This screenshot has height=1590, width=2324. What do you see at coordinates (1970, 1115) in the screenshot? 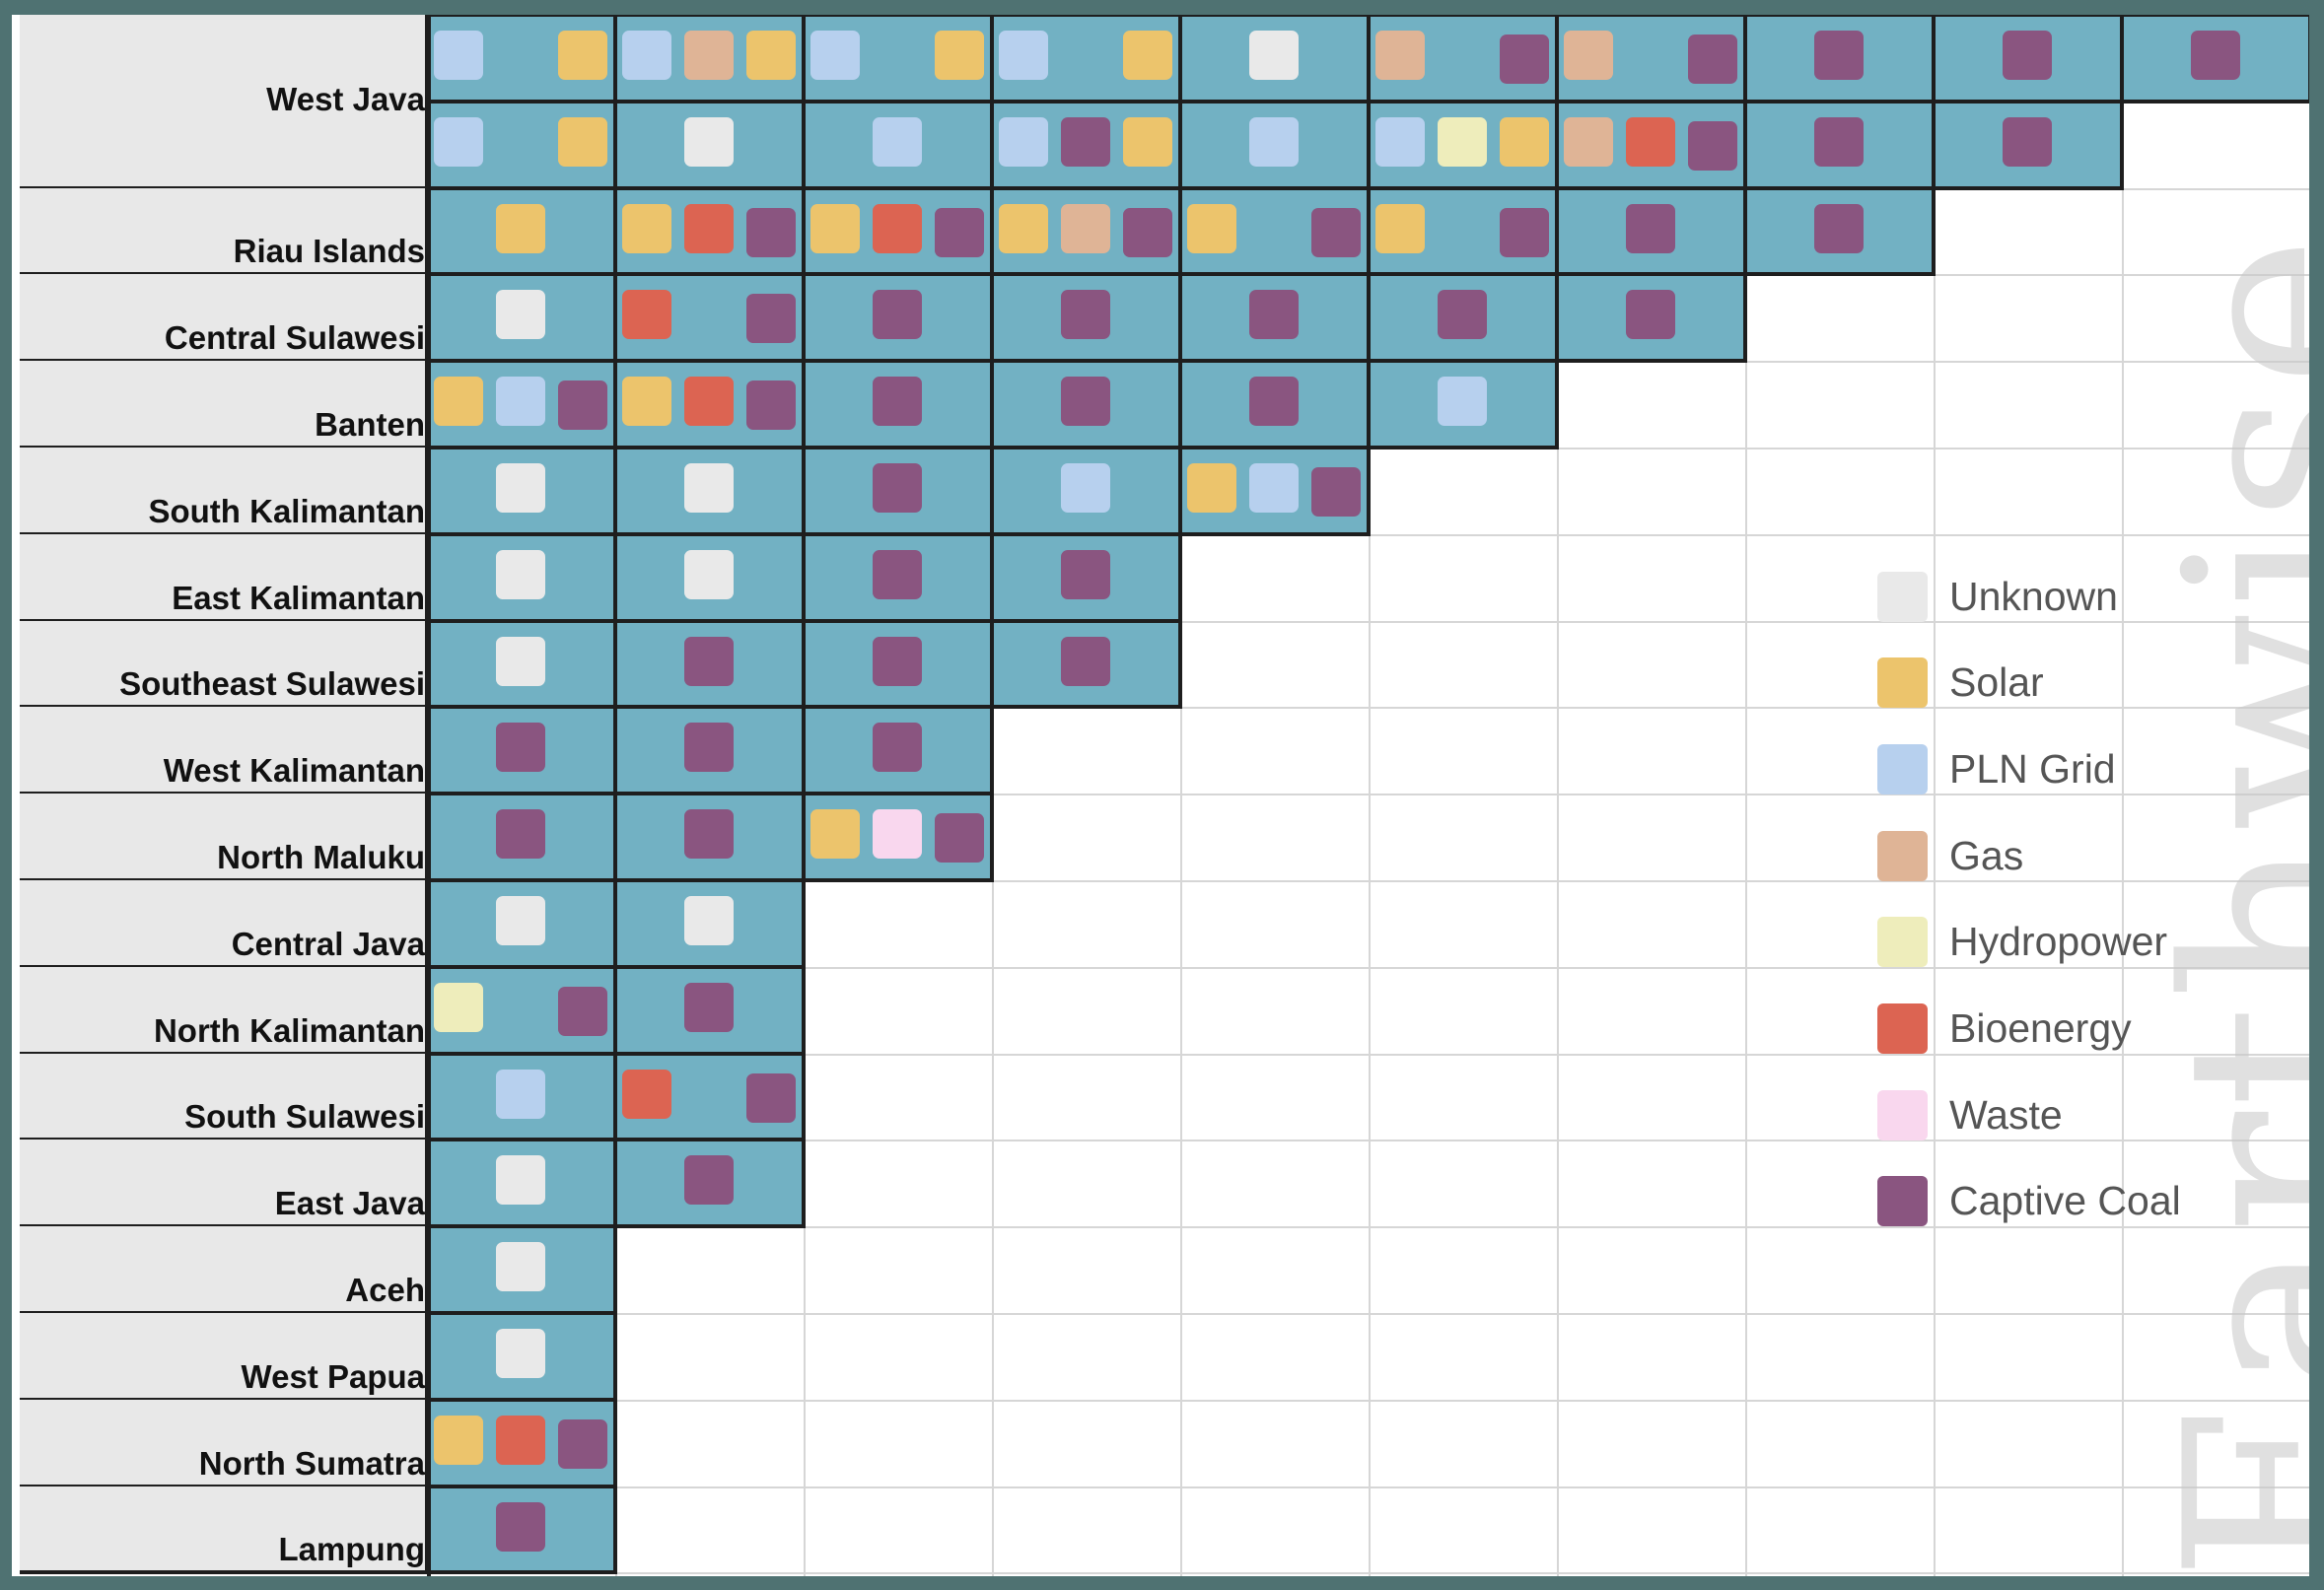
I see `legend-item-waste: Waste` at bounding box center [1970, 1115].